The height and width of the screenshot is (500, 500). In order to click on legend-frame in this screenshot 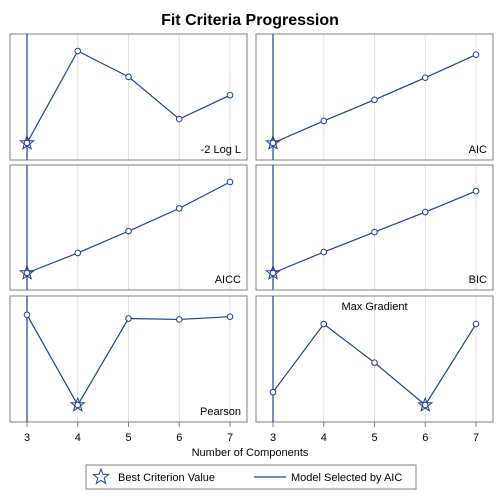, I will do `click(251, 477)`.